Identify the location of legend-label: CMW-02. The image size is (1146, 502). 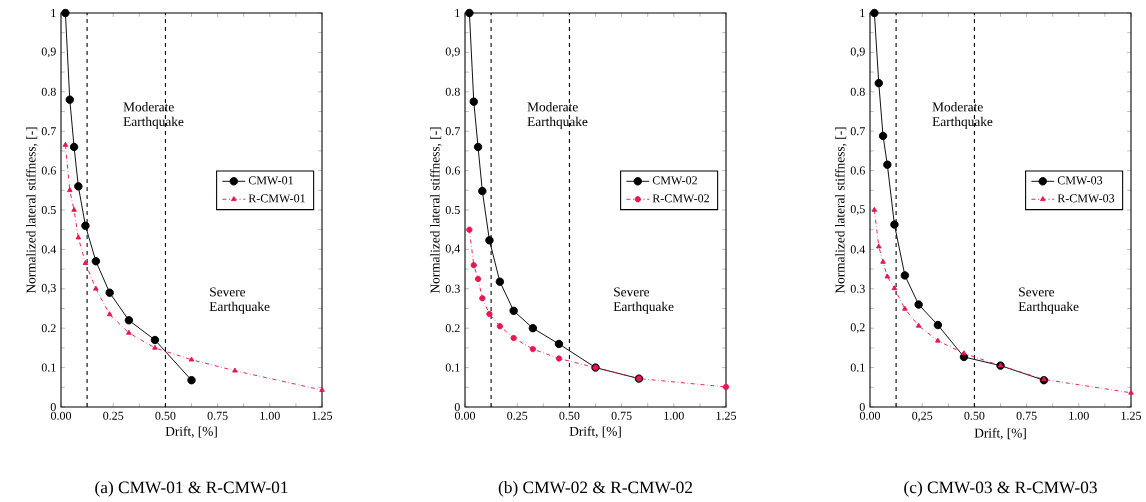
(674, 180).